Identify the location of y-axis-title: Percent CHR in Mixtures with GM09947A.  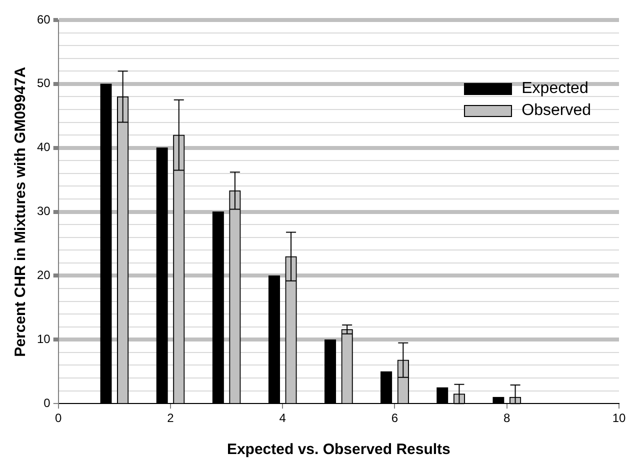
(21, 211).